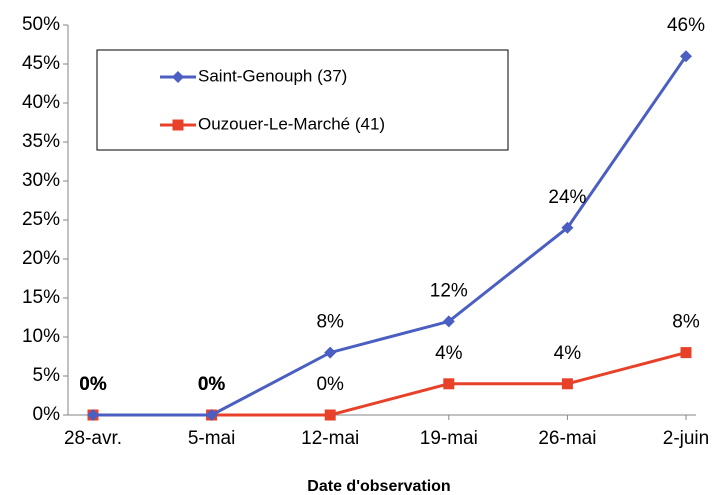 This screenshot has height=495, width=720. I want to click on y-tick-label: 0%, so click(47, 414).